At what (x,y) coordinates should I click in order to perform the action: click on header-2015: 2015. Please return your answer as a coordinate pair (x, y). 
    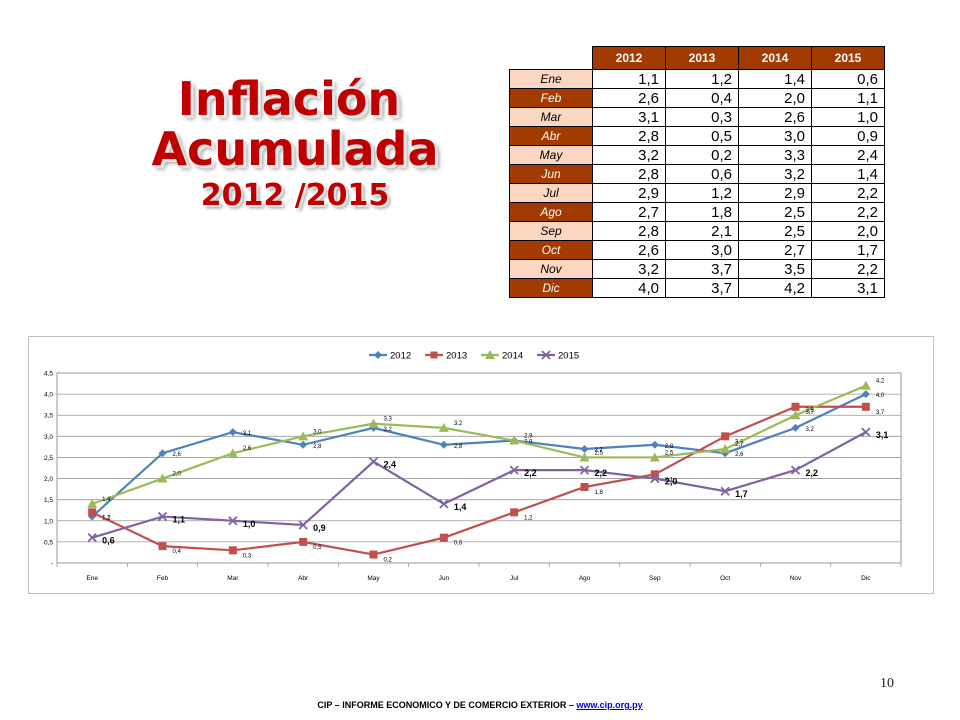
    Looking at the image, I should click on (848, 58).